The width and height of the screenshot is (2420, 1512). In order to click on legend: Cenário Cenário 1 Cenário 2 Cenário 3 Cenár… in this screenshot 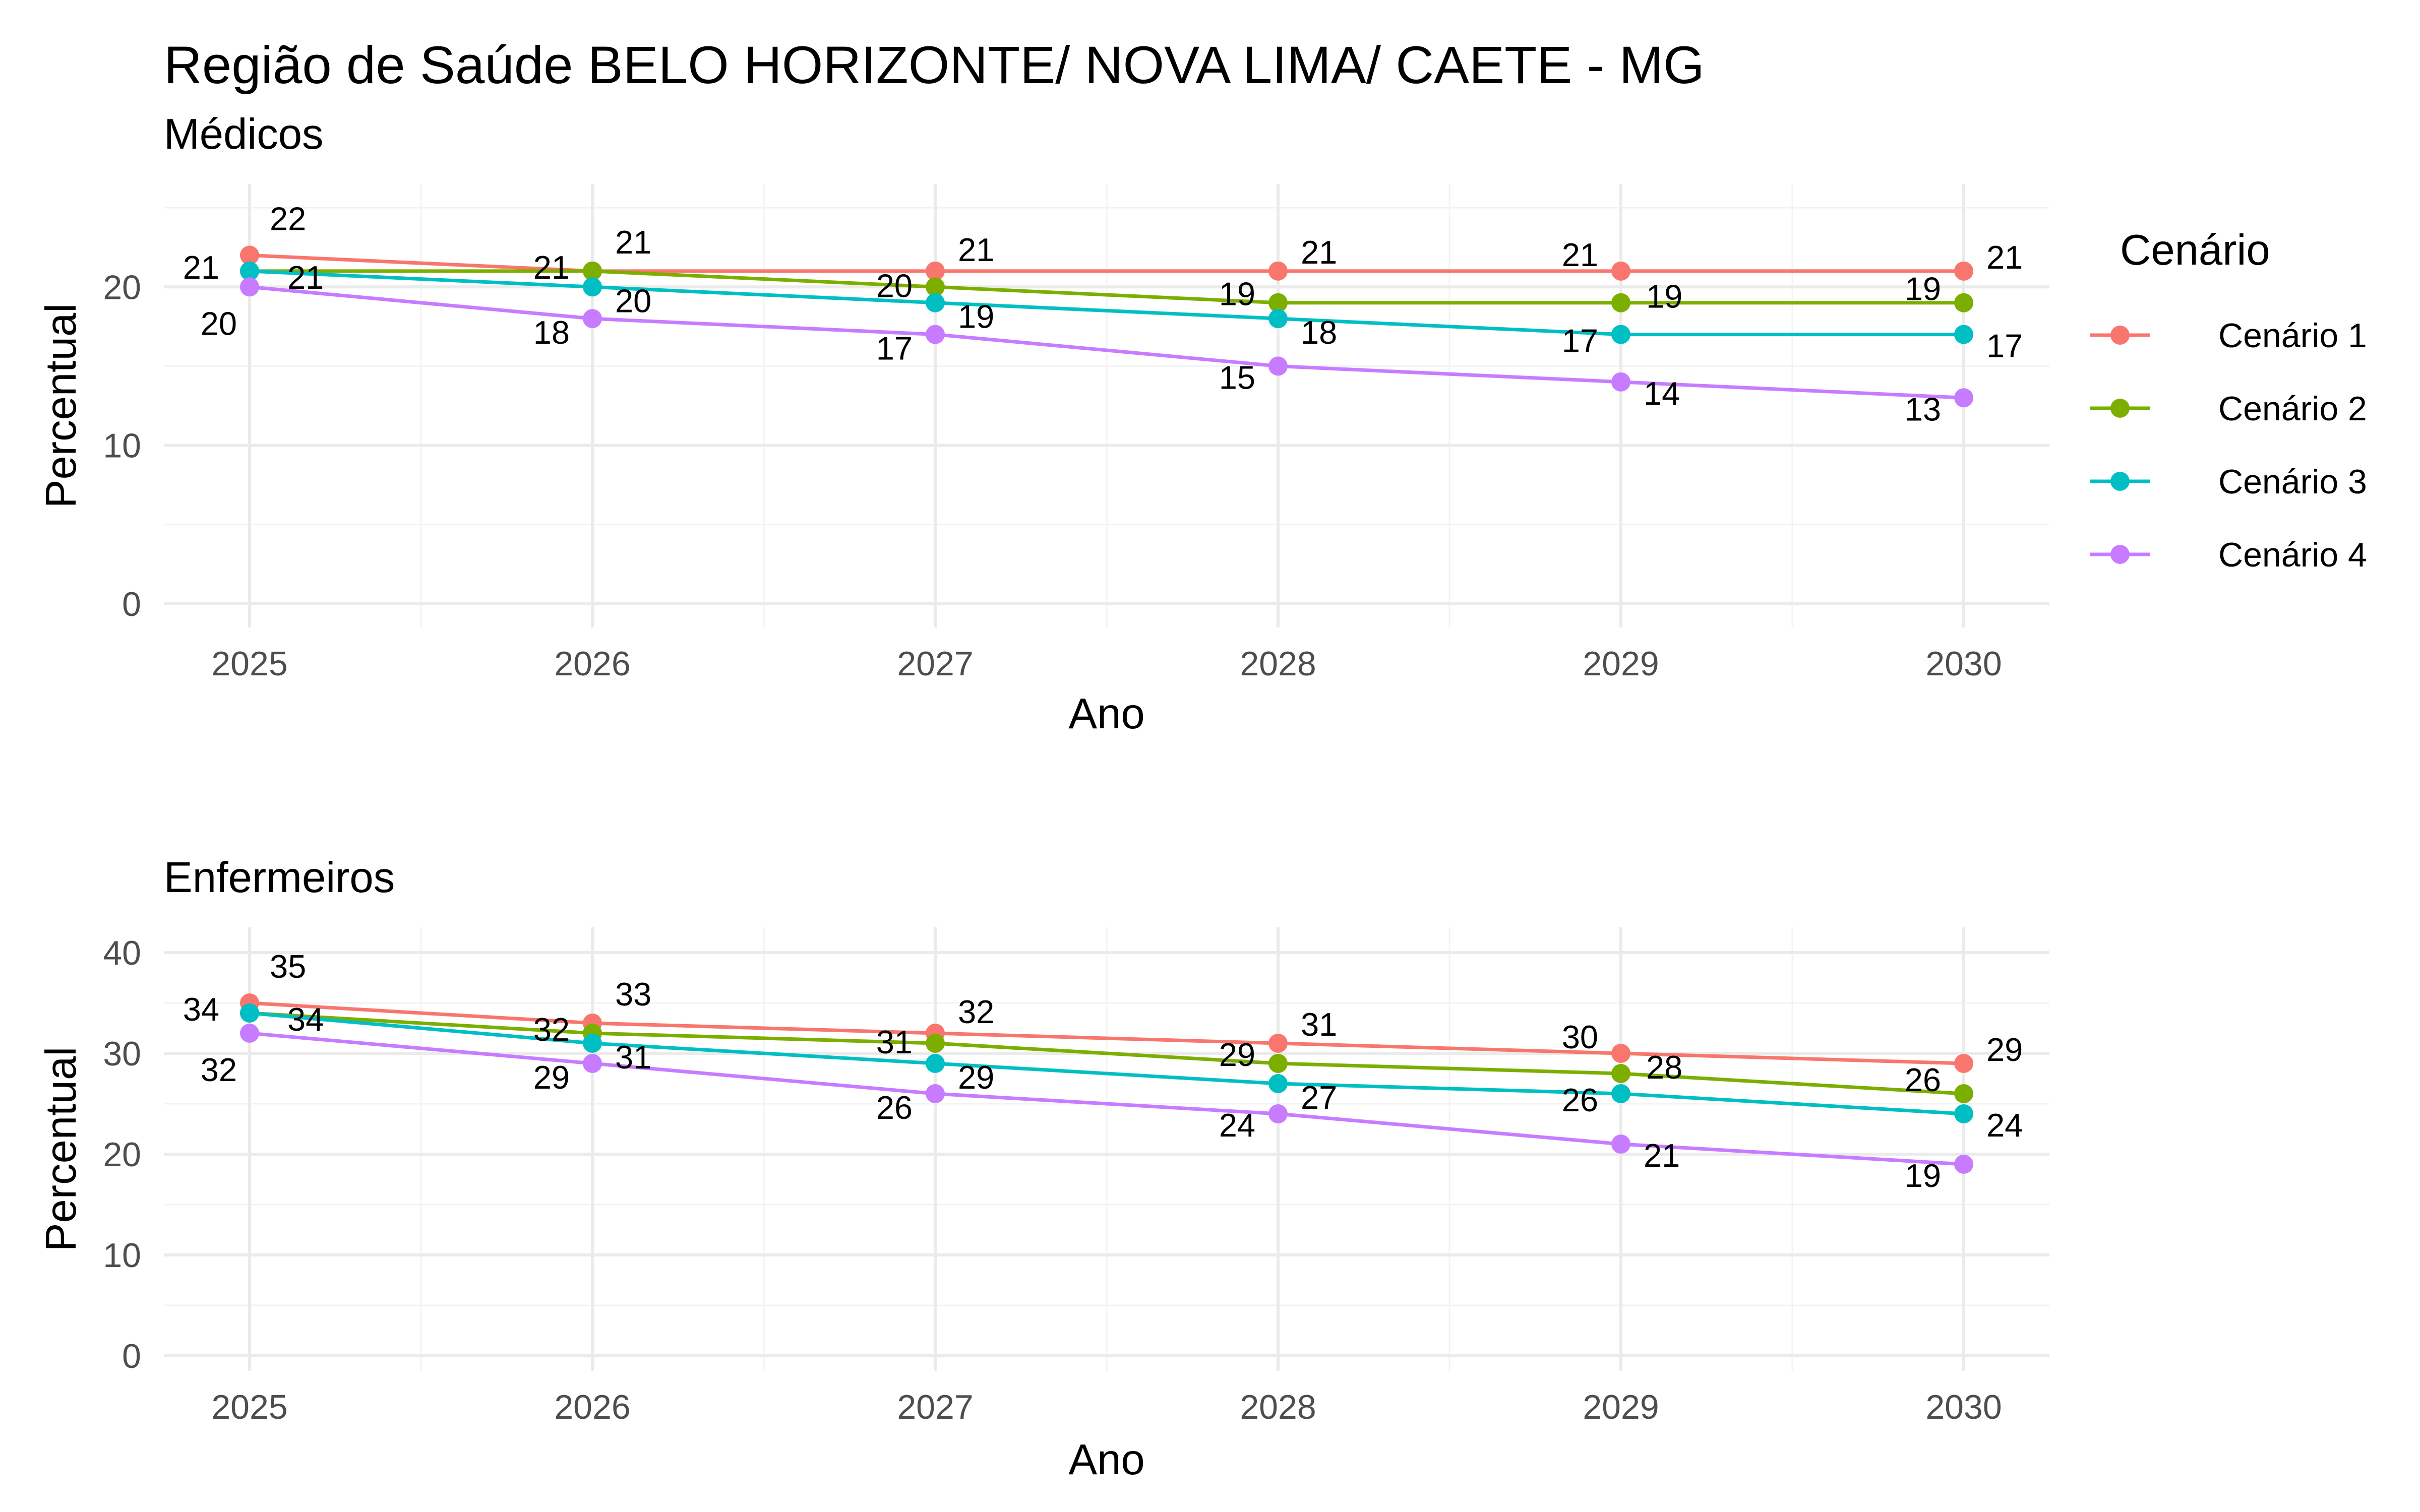, I will do `click(2228, 400)`.